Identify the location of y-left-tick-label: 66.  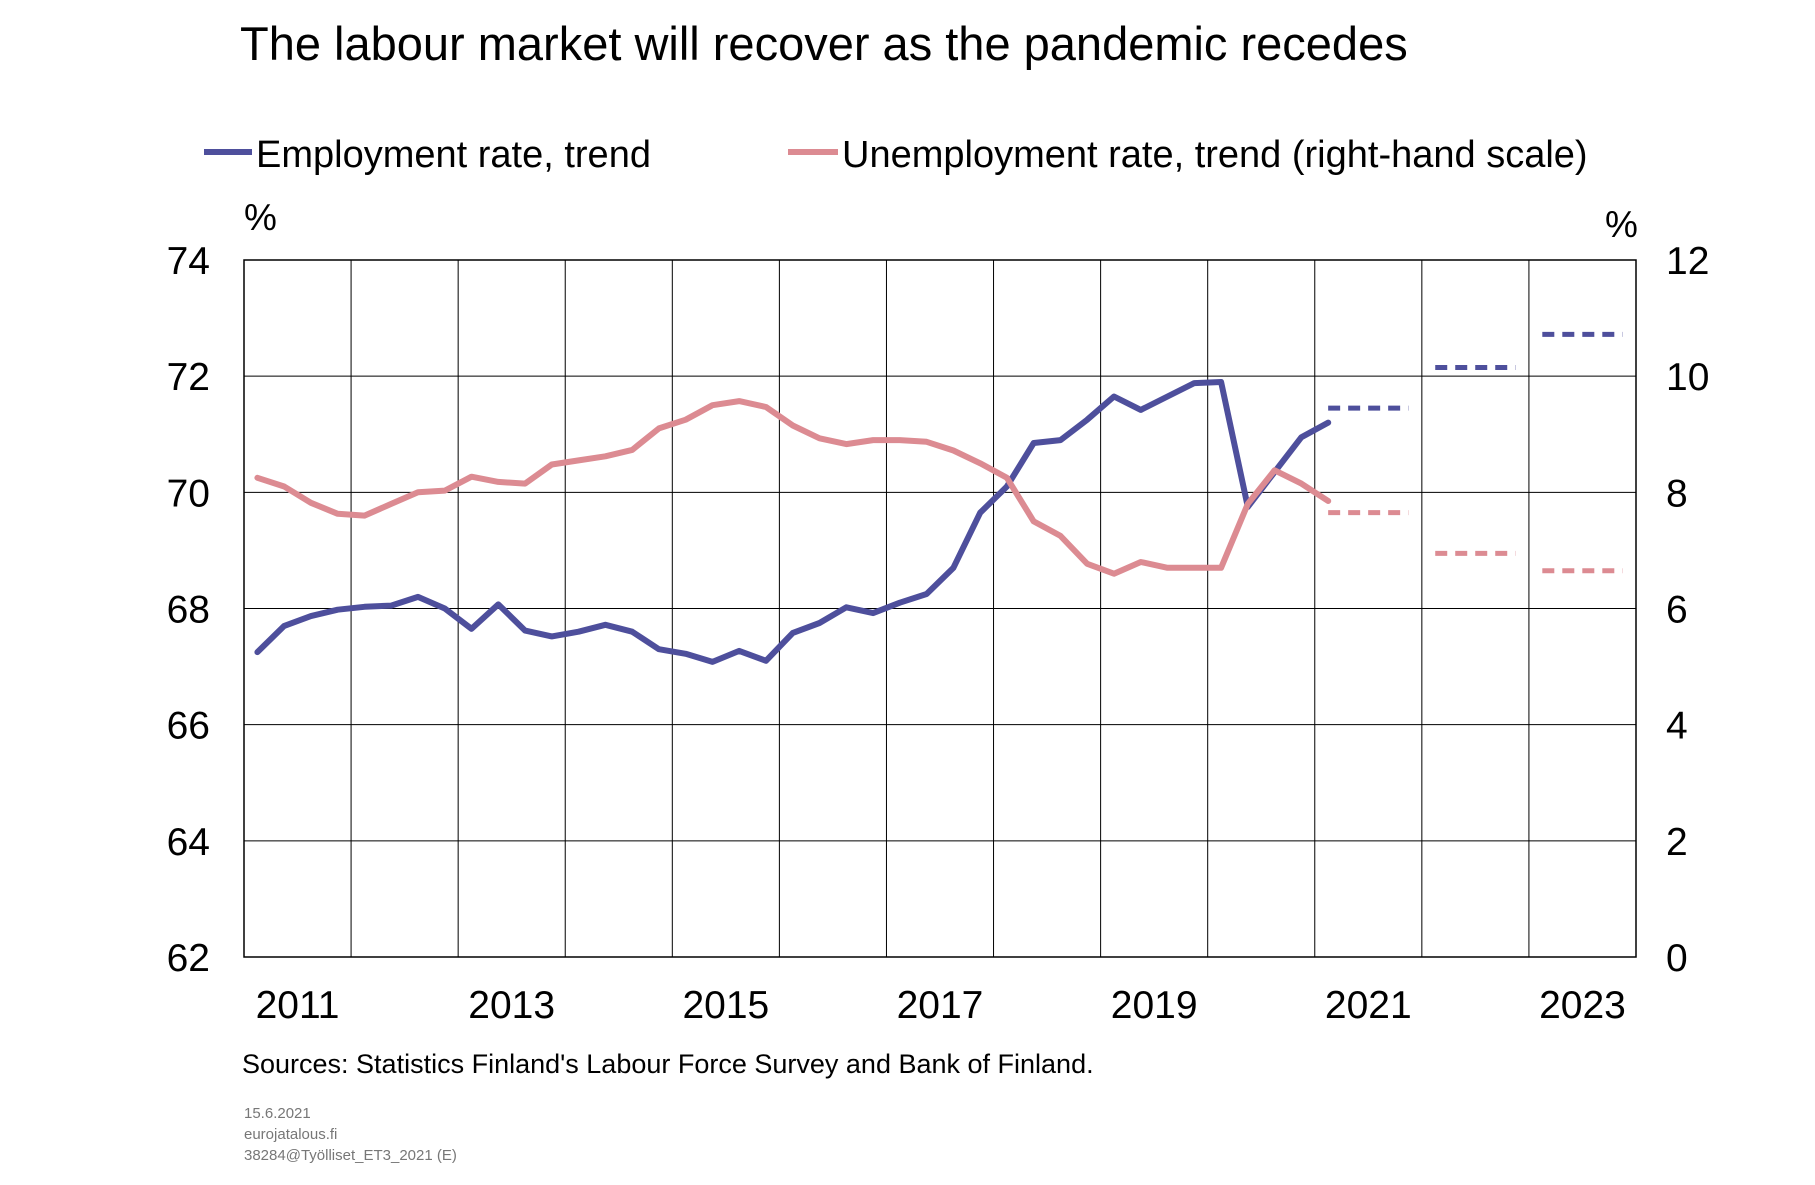
(188, 726).